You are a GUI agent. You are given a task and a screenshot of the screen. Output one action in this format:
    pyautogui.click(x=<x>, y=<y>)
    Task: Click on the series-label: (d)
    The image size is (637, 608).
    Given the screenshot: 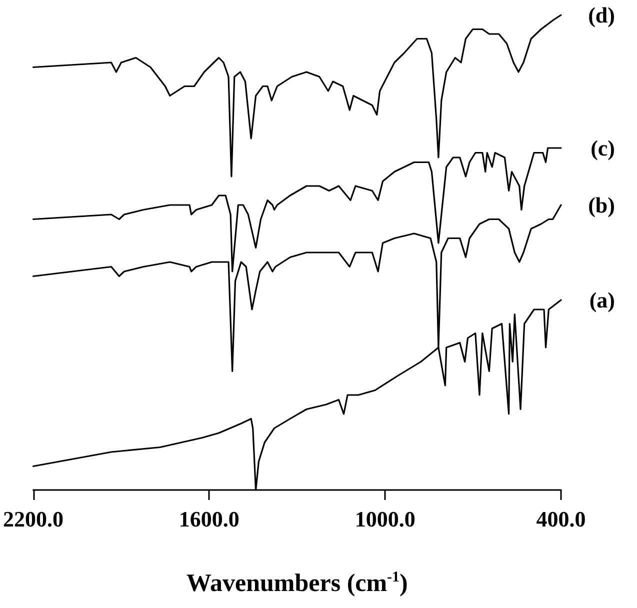 What is the action you would take?
    pyautogui.click(x=601, y=15)
    